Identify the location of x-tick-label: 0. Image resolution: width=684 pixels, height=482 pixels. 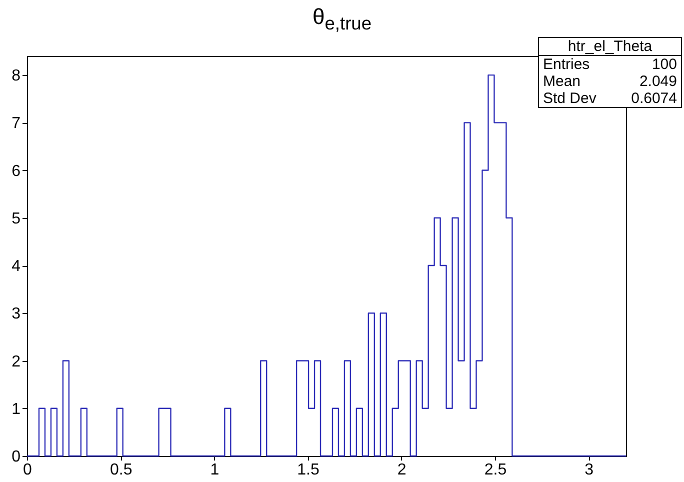
(27, 470).